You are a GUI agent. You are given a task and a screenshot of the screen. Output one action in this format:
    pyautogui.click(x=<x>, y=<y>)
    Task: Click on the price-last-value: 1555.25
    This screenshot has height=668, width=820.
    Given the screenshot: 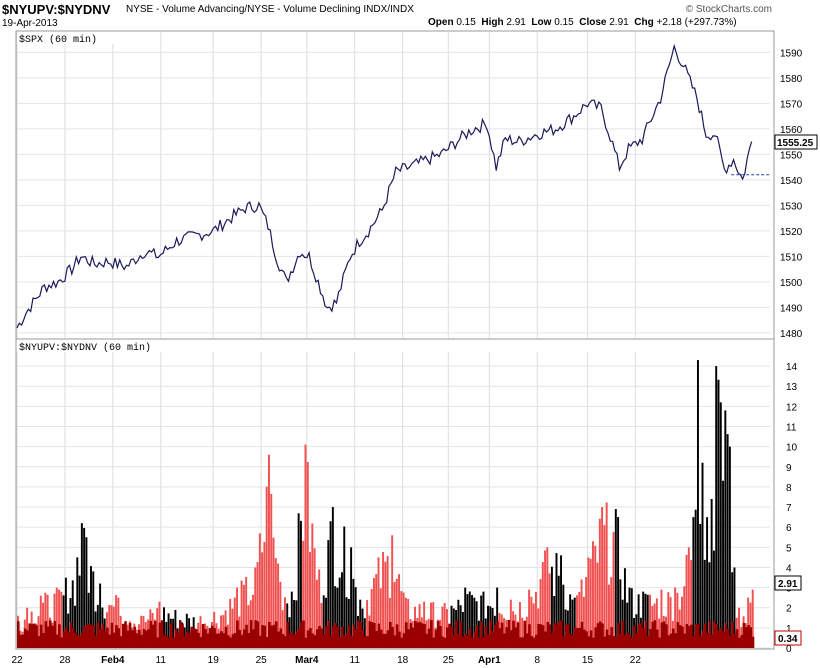 What is the action you would take?
    pyautogui.click(x=795, y=143)
    